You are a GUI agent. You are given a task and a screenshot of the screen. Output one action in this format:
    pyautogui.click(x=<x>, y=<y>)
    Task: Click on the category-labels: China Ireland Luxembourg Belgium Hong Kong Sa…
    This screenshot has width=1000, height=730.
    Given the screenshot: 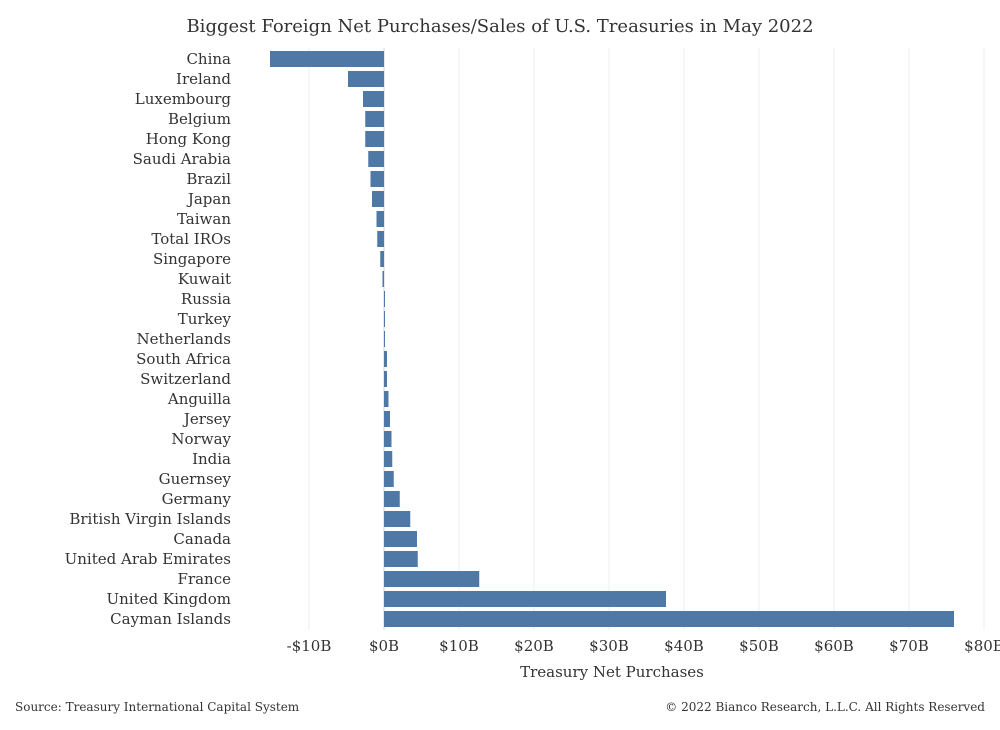 What is the action you would take?
    pyautogui.click(x=148, y=339)
    